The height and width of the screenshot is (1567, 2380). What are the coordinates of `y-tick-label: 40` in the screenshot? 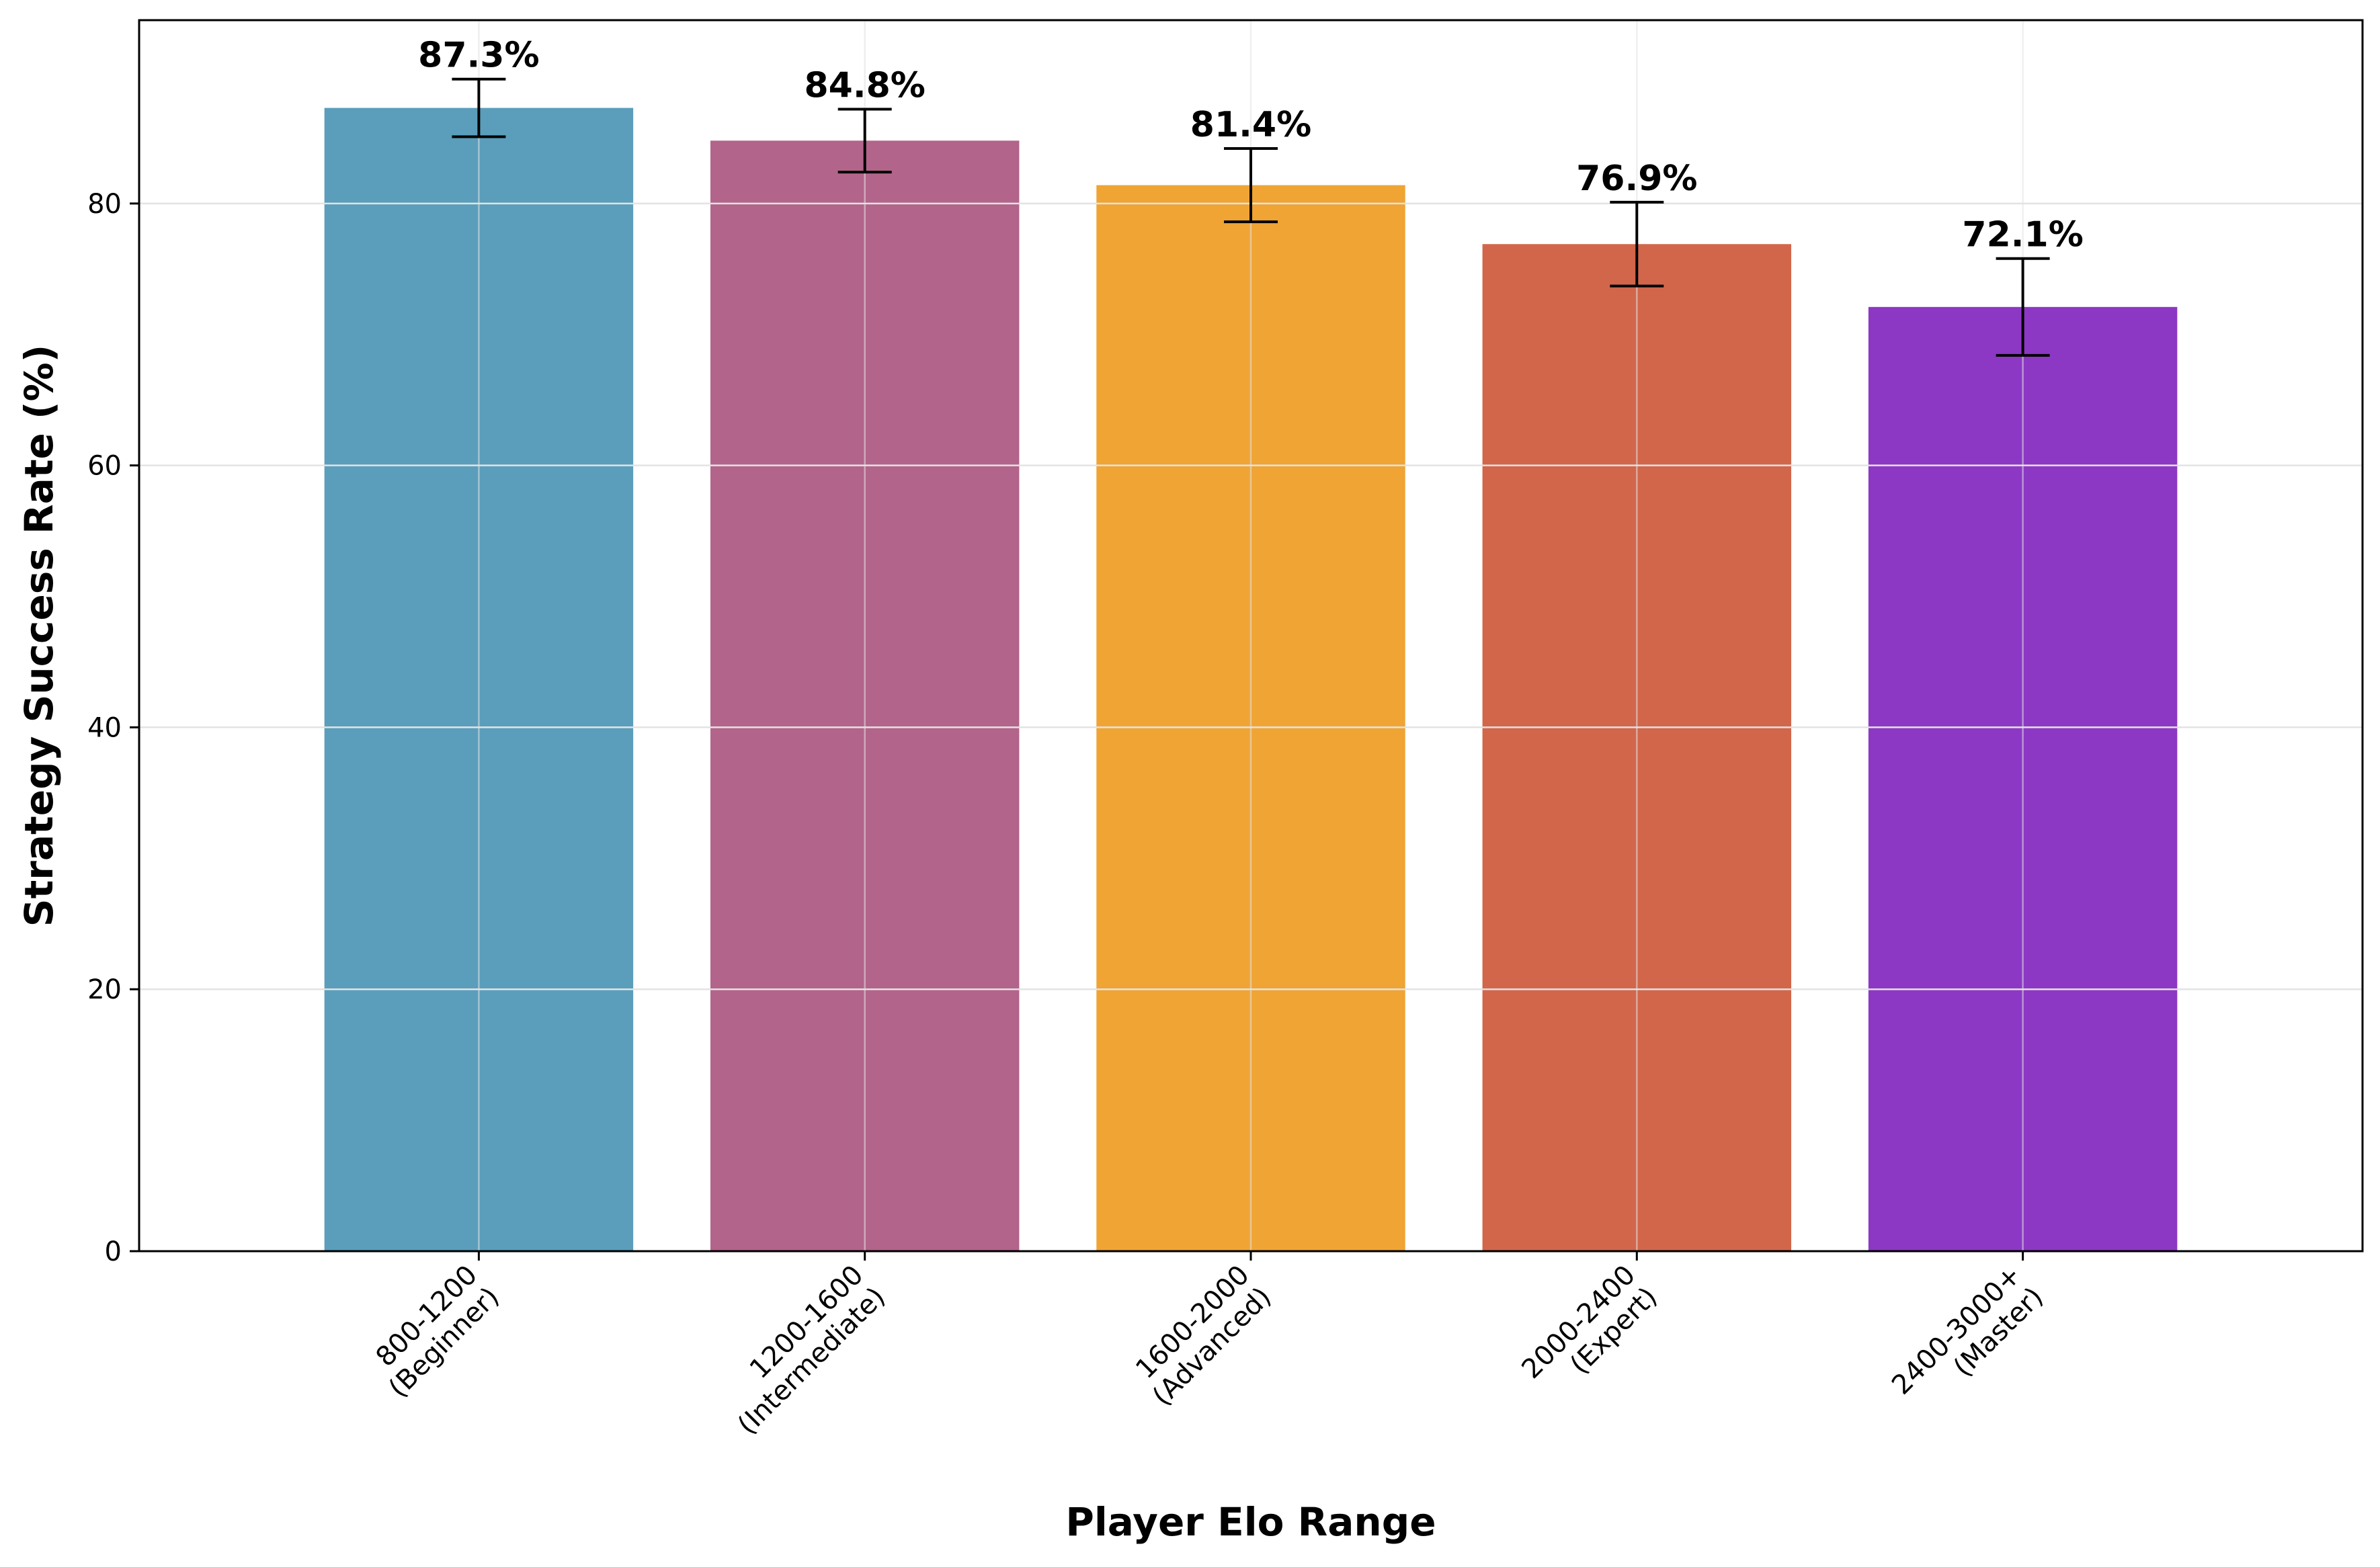 It's located at (104, 728).